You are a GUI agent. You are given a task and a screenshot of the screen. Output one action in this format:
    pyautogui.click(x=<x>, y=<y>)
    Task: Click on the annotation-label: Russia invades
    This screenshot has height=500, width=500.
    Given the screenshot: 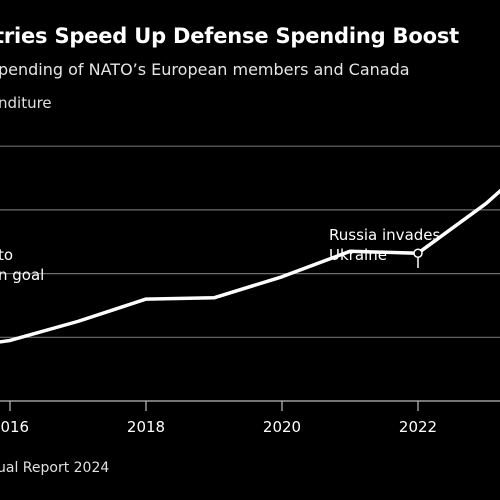 What is the action you would take?
    pyautogui.click(x=385, y=235)
    